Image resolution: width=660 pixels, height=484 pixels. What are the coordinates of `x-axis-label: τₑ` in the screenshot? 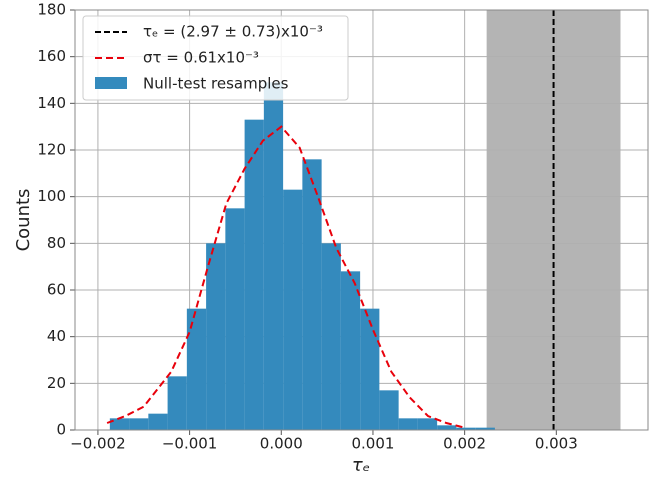 It's located at (361, 465).